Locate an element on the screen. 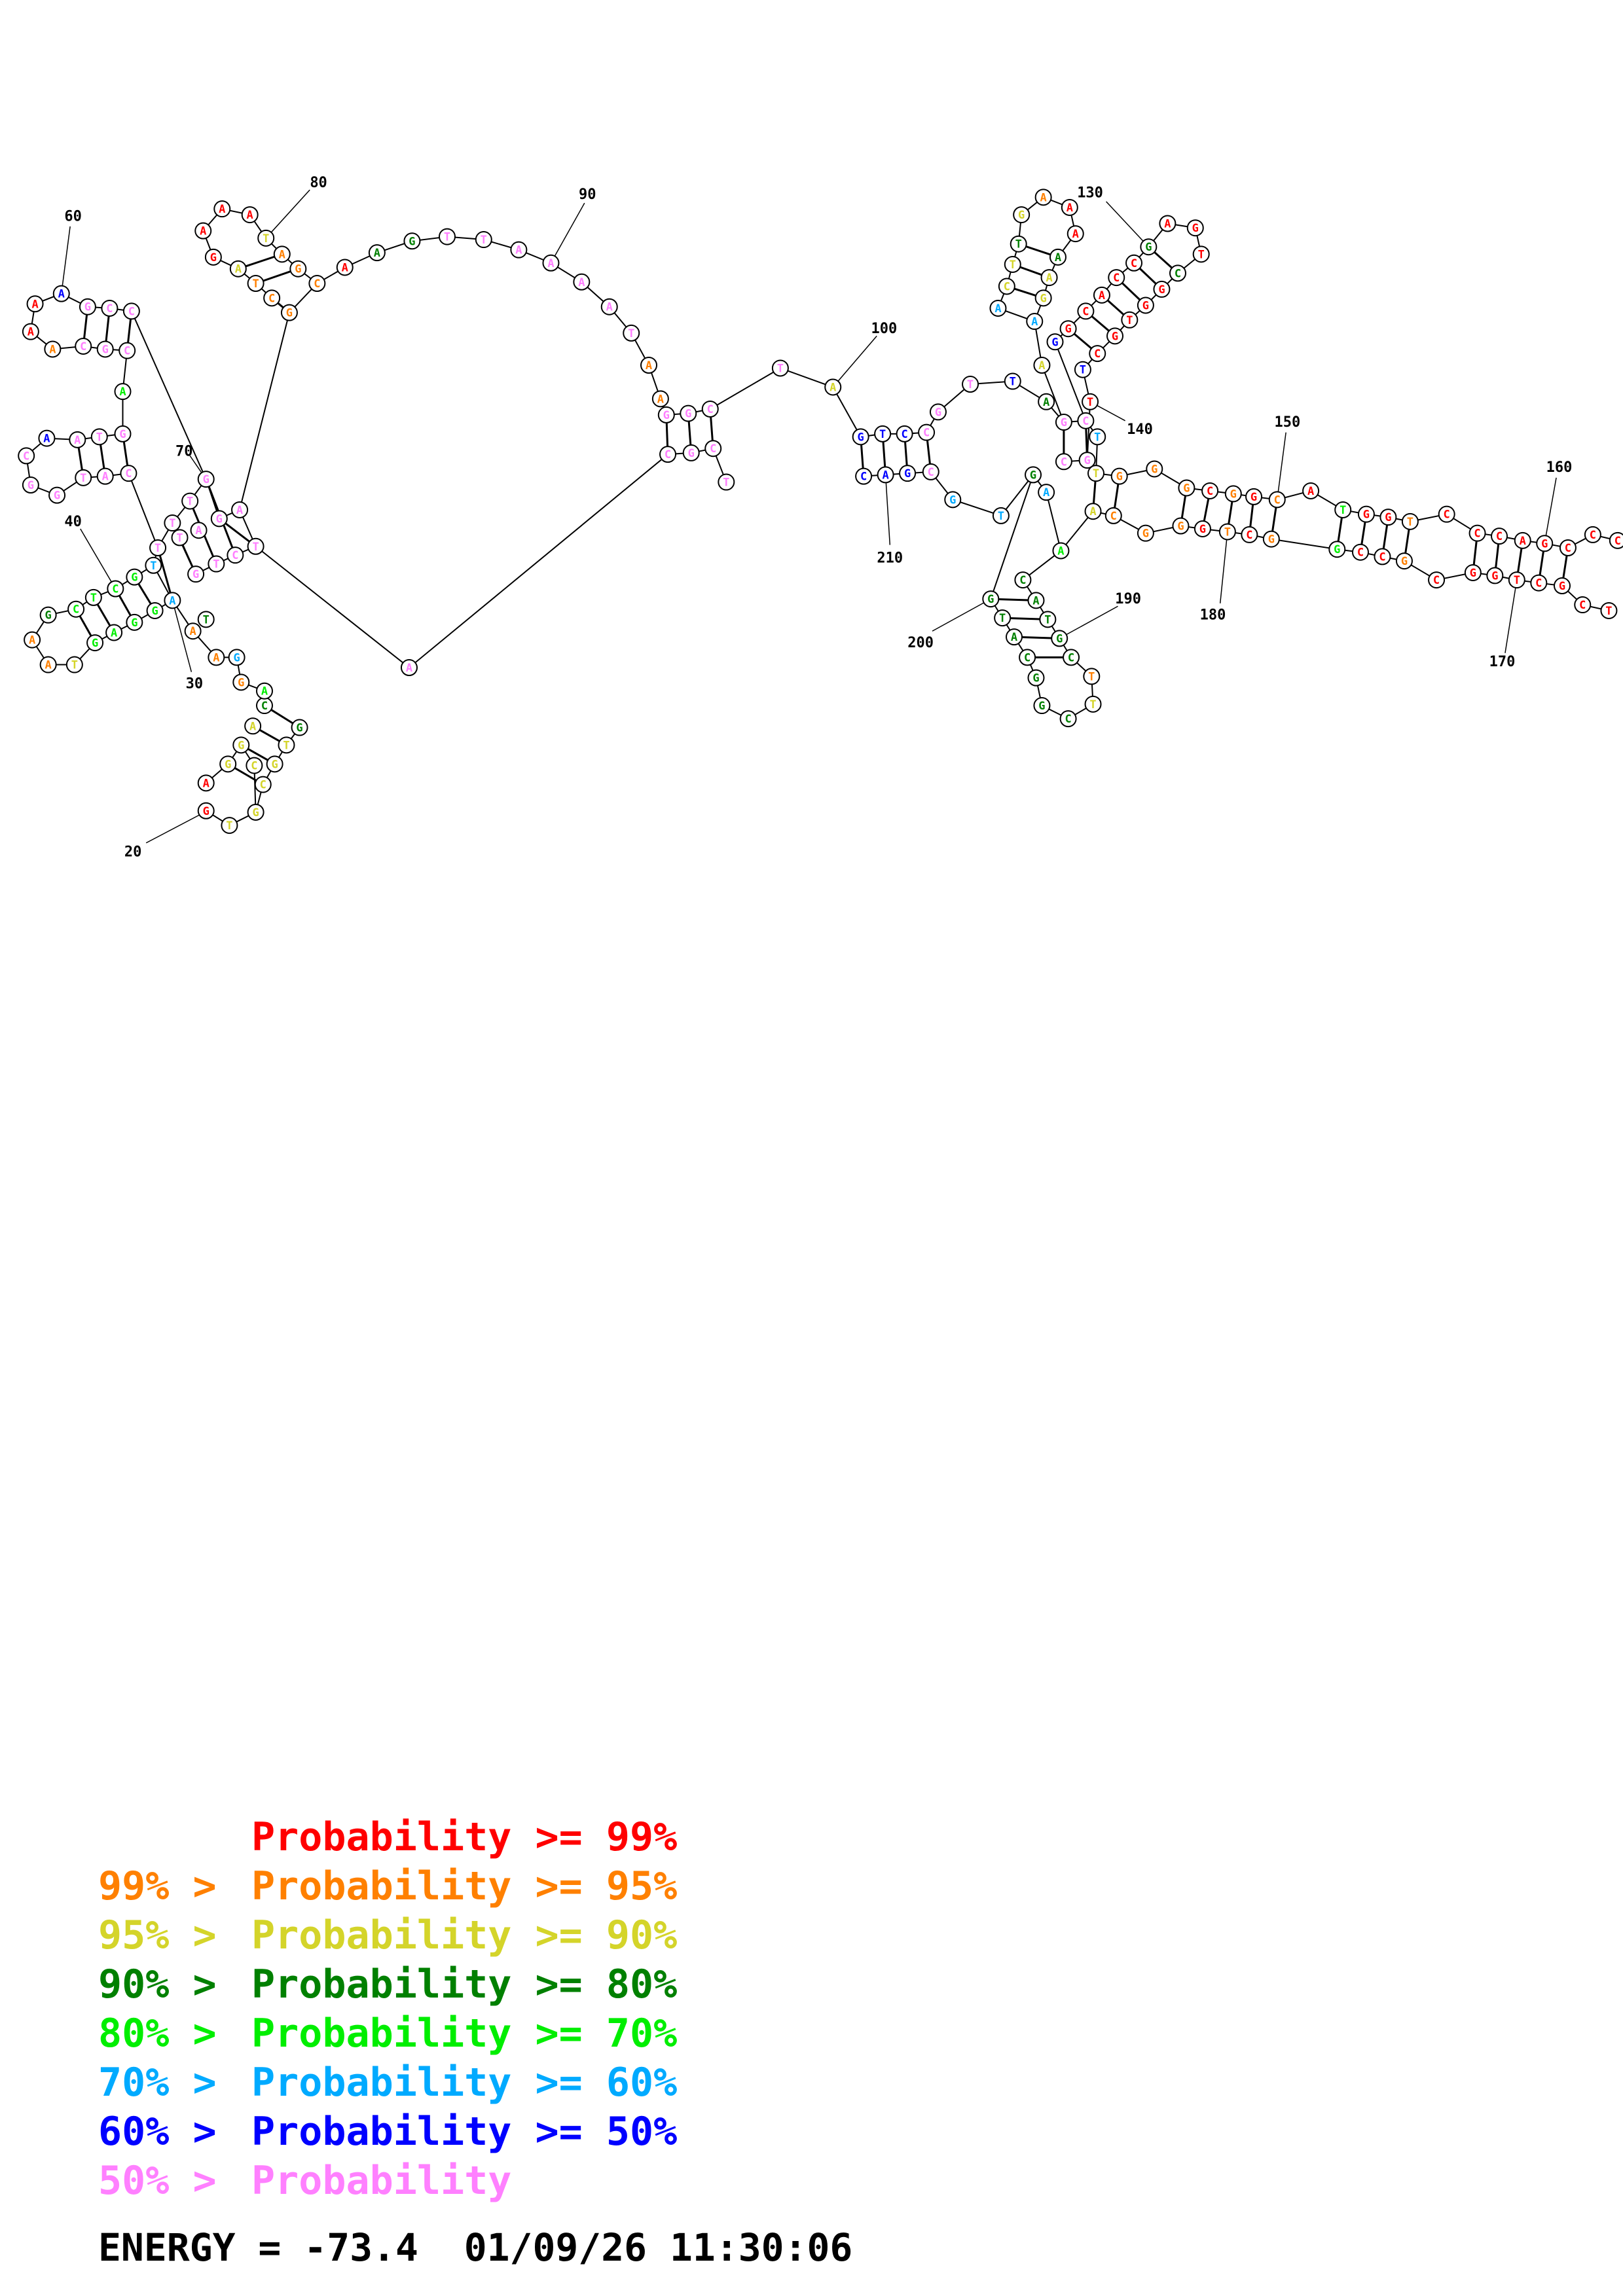 The width and height of the screenshot is (1623, 2296). legend-text: Probability >= 99% is located at coordinates (464, 1837).